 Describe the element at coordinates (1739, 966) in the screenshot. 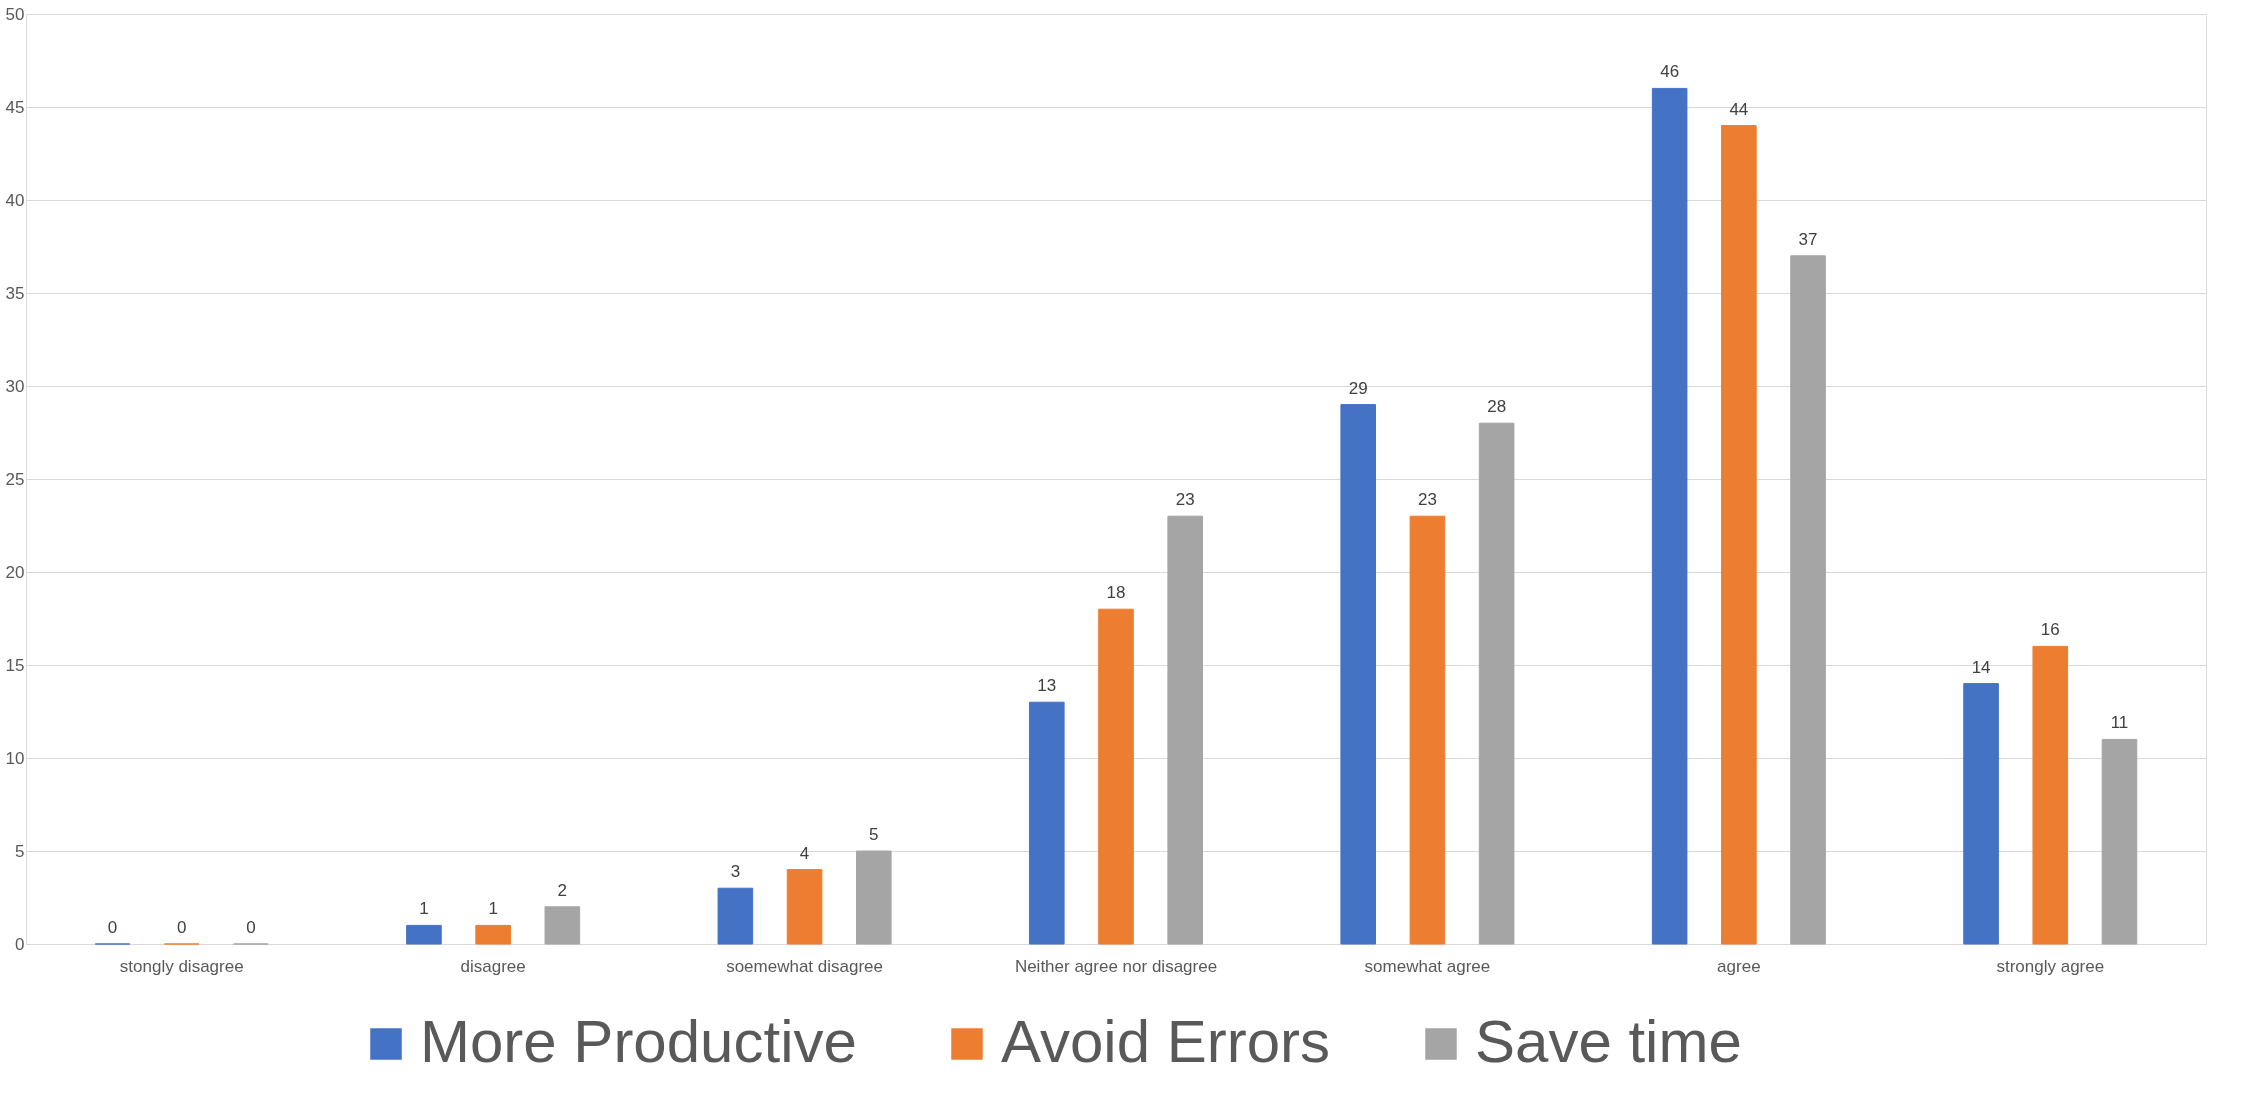

I see `x-tick-label: agree` at that location.